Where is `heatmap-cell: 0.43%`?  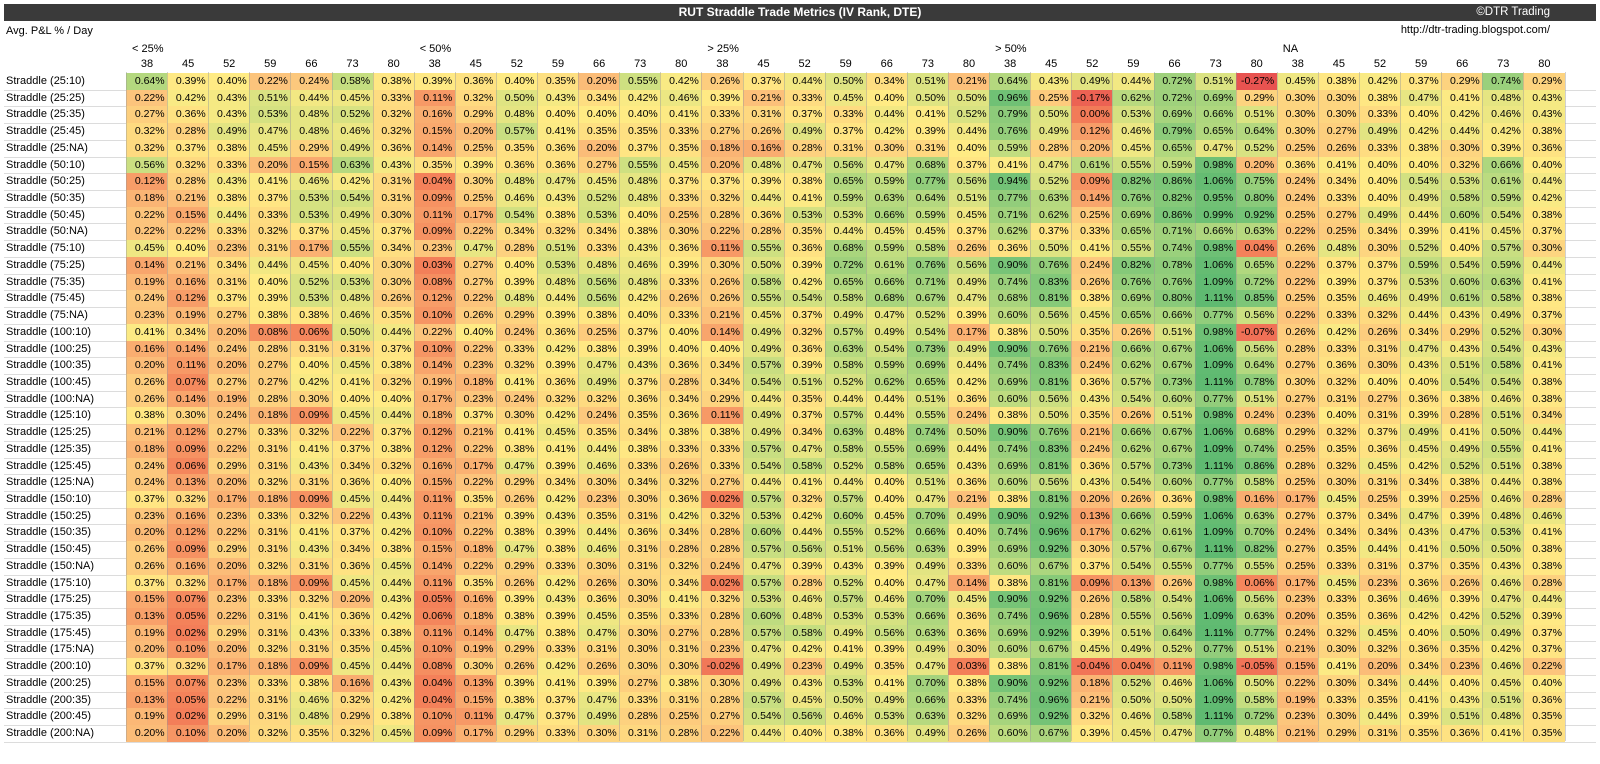
heatmap-cell: 0.43% is located at coordinates (1503, 566).